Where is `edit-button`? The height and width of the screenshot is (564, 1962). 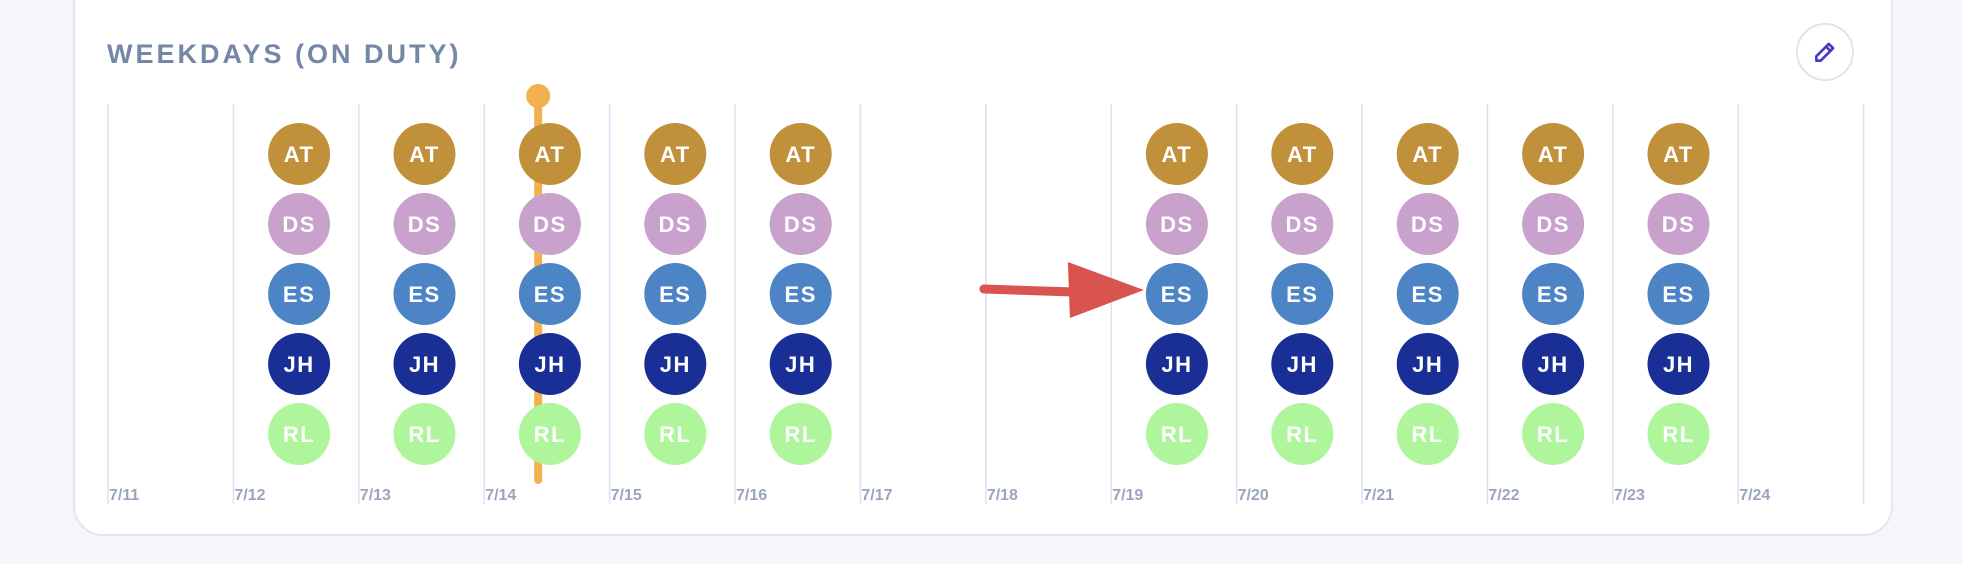 edit-button is located at coordinates (1825, 52).